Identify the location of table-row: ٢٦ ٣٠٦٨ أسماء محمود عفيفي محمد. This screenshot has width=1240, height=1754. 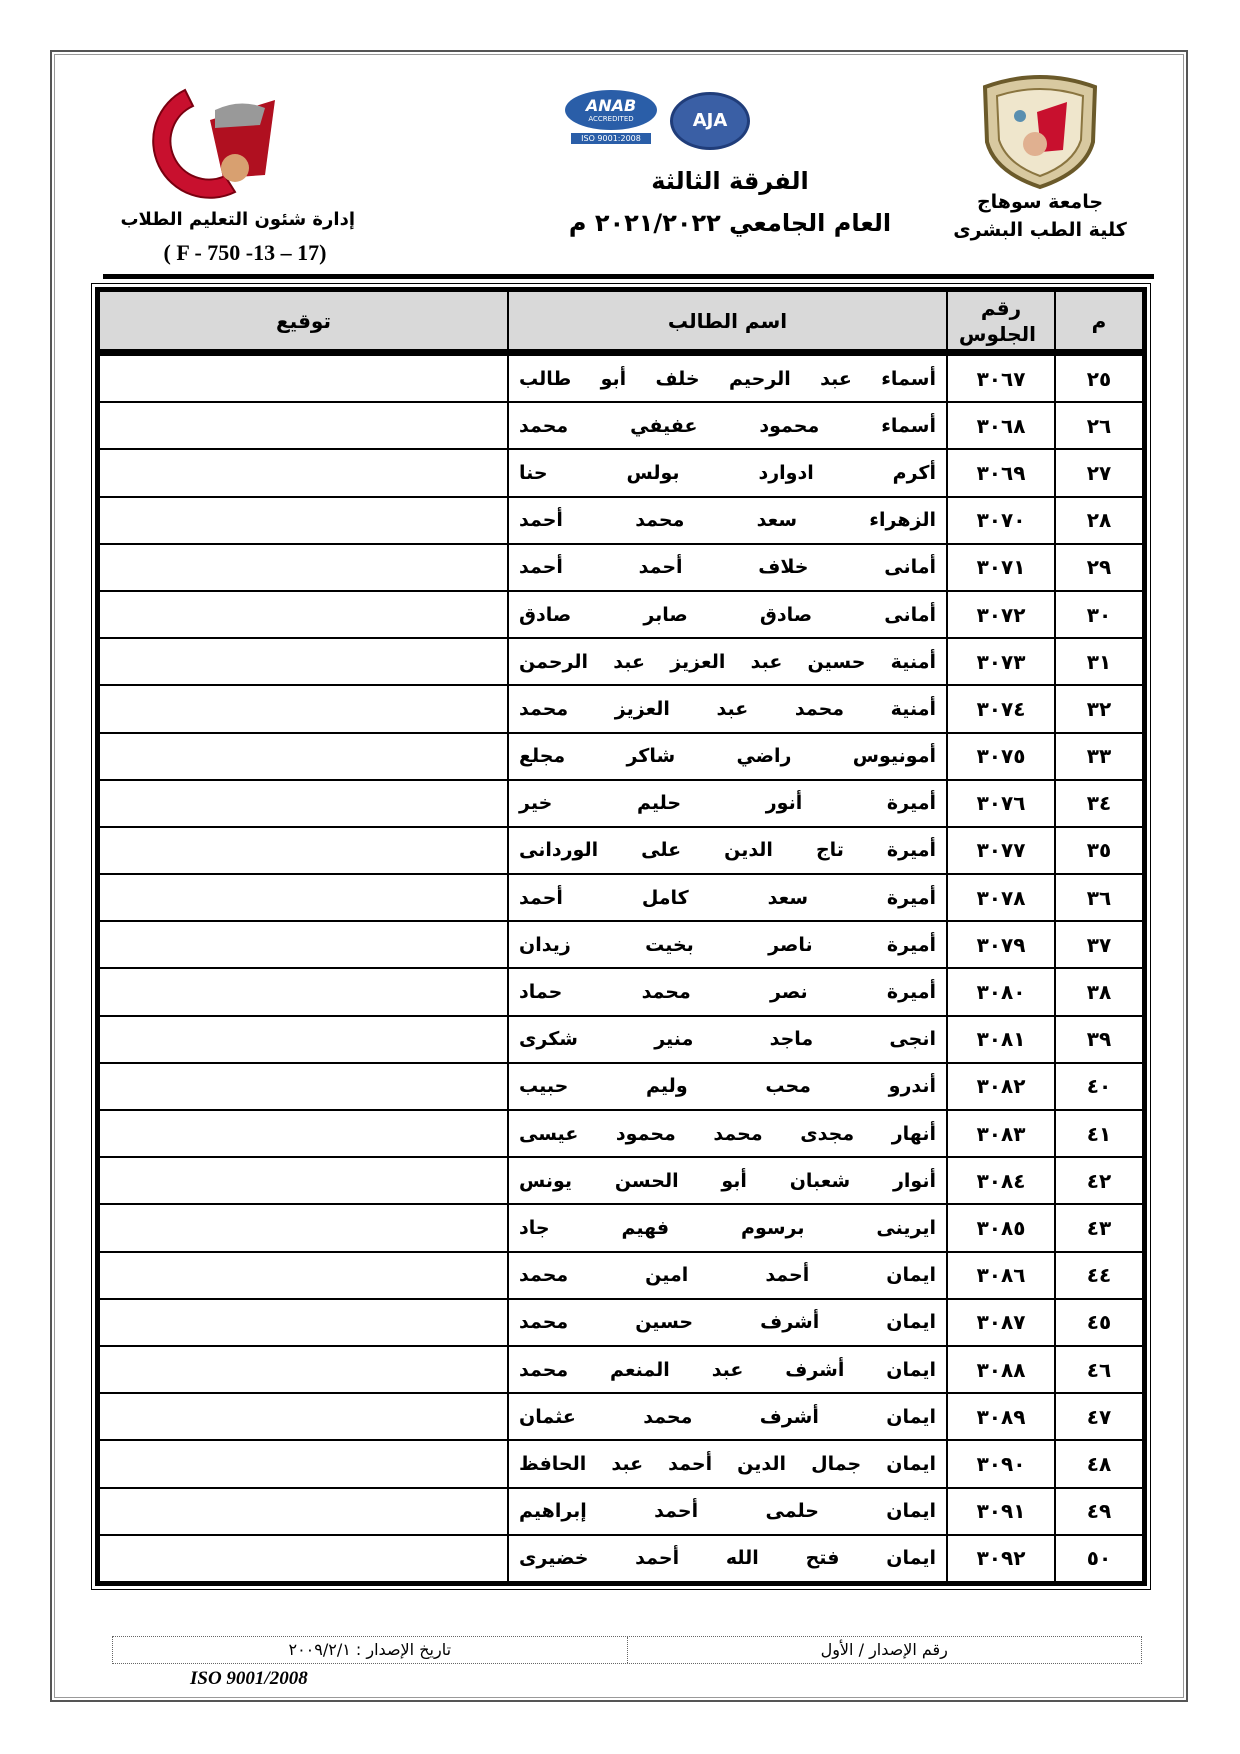
(621, 426).